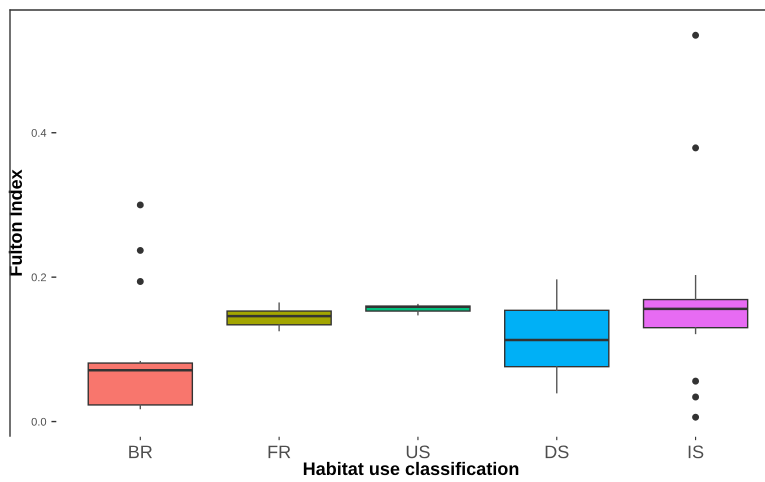 The width and height of the screenshot is (765, 482). I want to click on y-tick-label: 0.4, so click(39, 133).